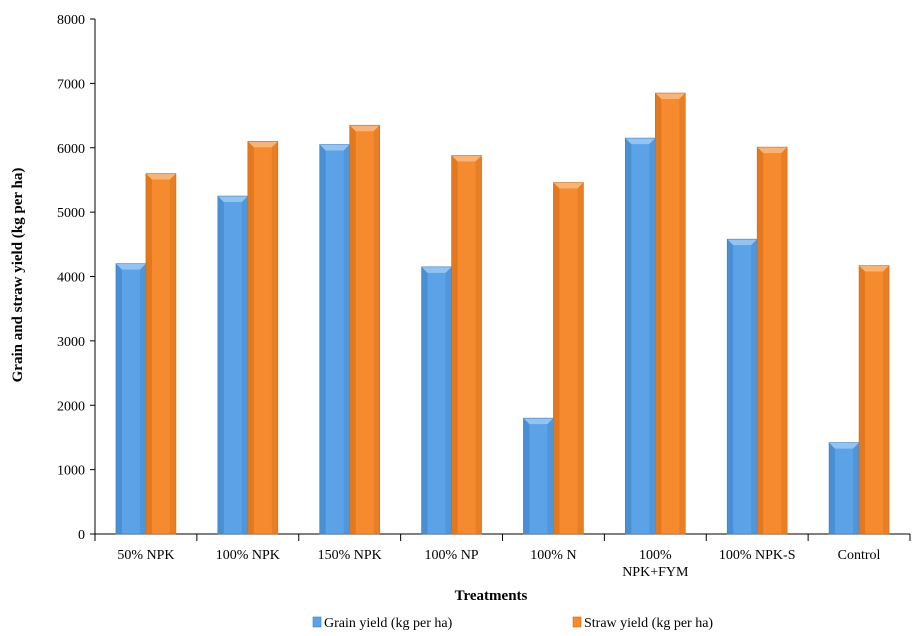 The width and height of the screenshot is (914, 636). What do you see at coordinates (71, 342) in the screenshot?
I see `y-tick-label: 3000` at bounding box center [71, 342].